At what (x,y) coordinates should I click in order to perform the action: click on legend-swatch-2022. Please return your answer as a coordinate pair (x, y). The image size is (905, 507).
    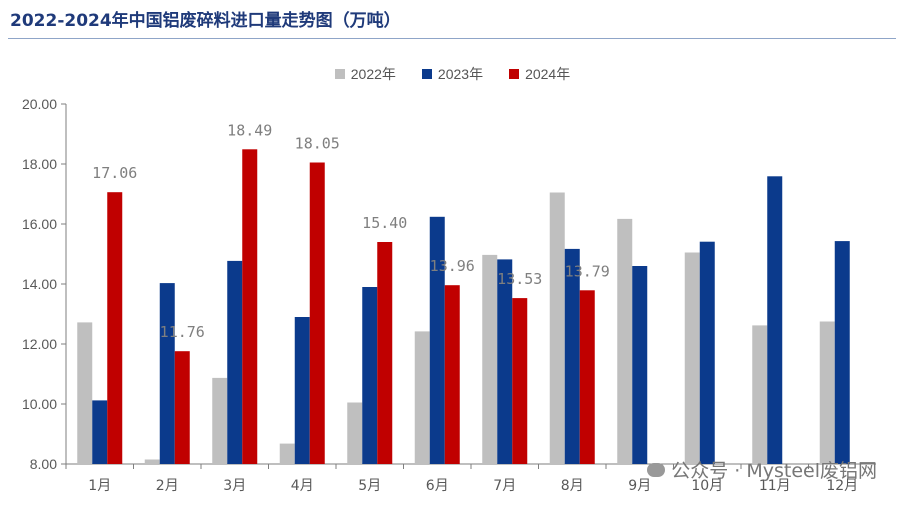
    Looking at the image, I should click on (339, 74).